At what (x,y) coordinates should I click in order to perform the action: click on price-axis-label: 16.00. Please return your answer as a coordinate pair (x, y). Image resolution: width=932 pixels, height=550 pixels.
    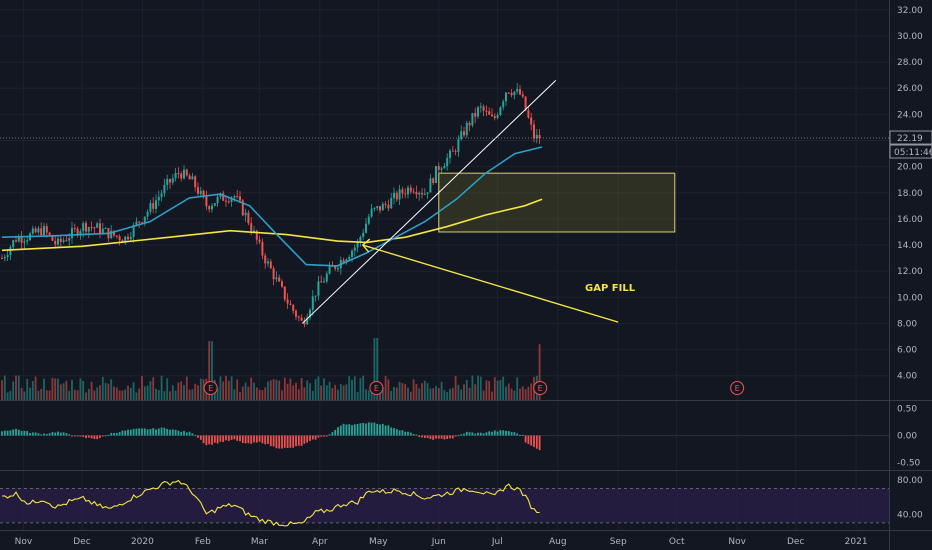
    Looking at the image, I should click on (910, 220).